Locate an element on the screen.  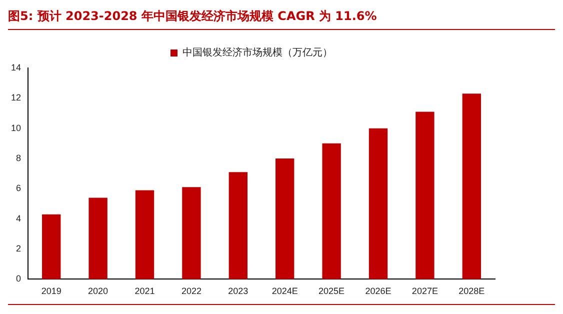
x-tick-label: 2021 is located at coordinates (144, 291).